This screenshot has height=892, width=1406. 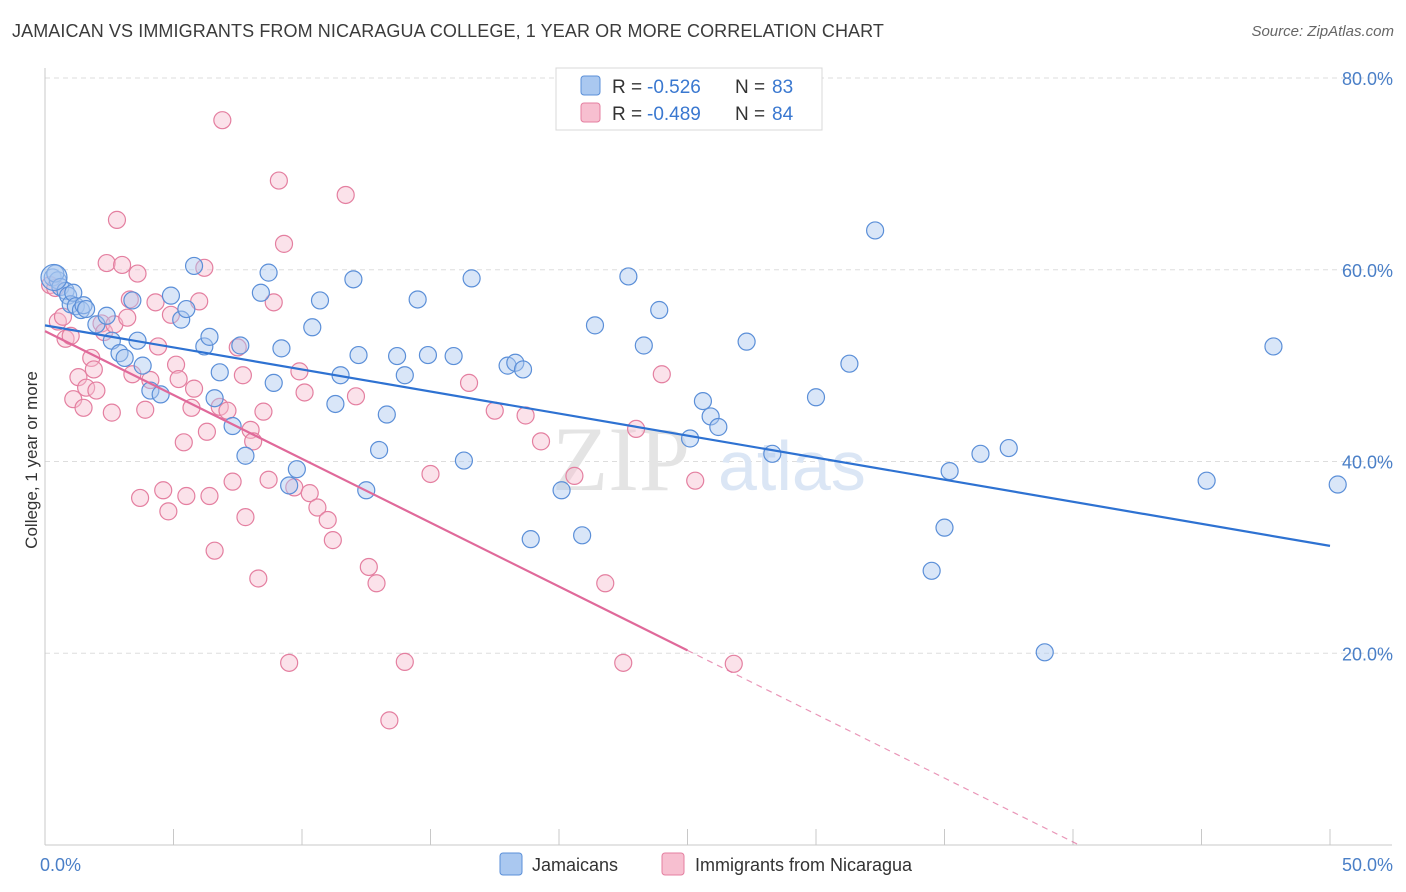 I want to click on correlation-legend: R = -0.526 N = 83 R = -0.489 N = 84, so click(x=689, y=99).